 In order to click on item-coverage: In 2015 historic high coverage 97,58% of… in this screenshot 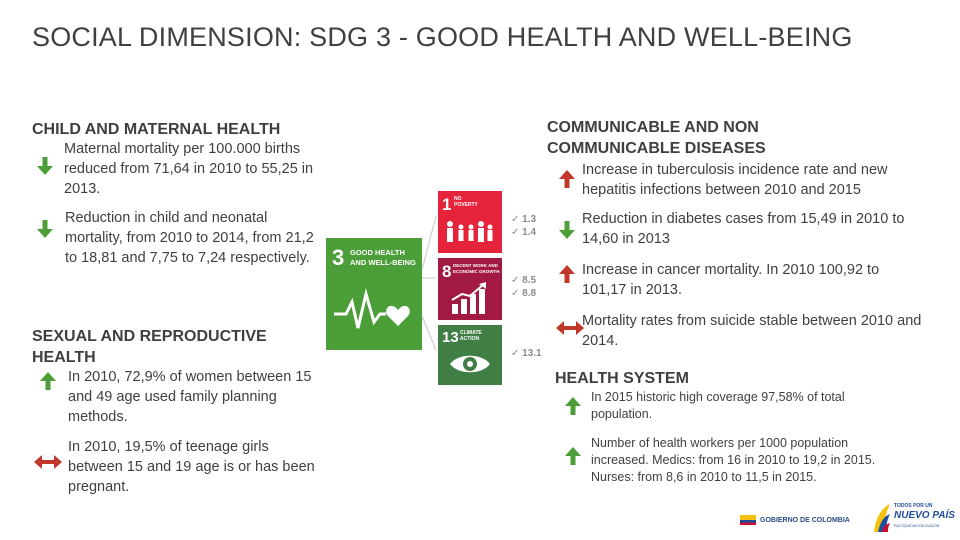, I will do `click(718, 405)`.